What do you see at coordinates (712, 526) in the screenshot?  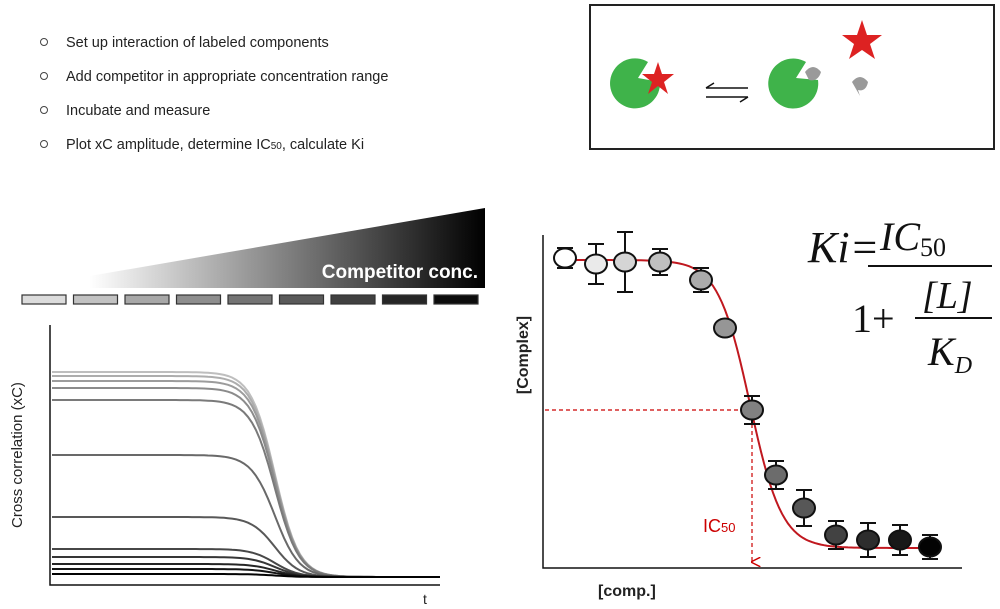 I see `ic50-text: IC` at bounding box center [712, 526].